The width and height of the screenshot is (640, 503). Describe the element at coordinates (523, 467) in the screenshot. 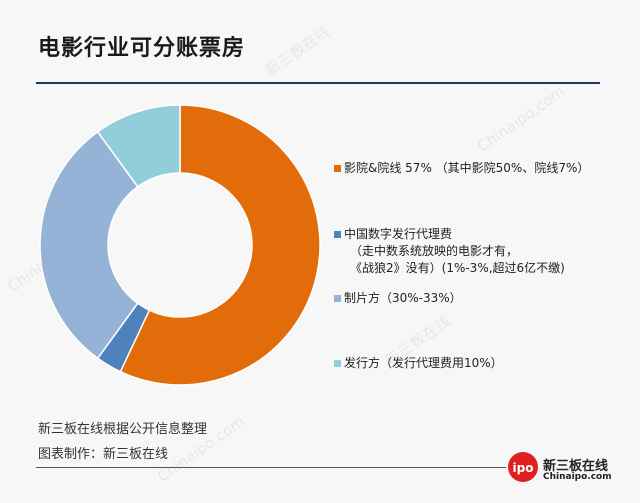

I see `ipo-logo-icon: ipo` at that location.